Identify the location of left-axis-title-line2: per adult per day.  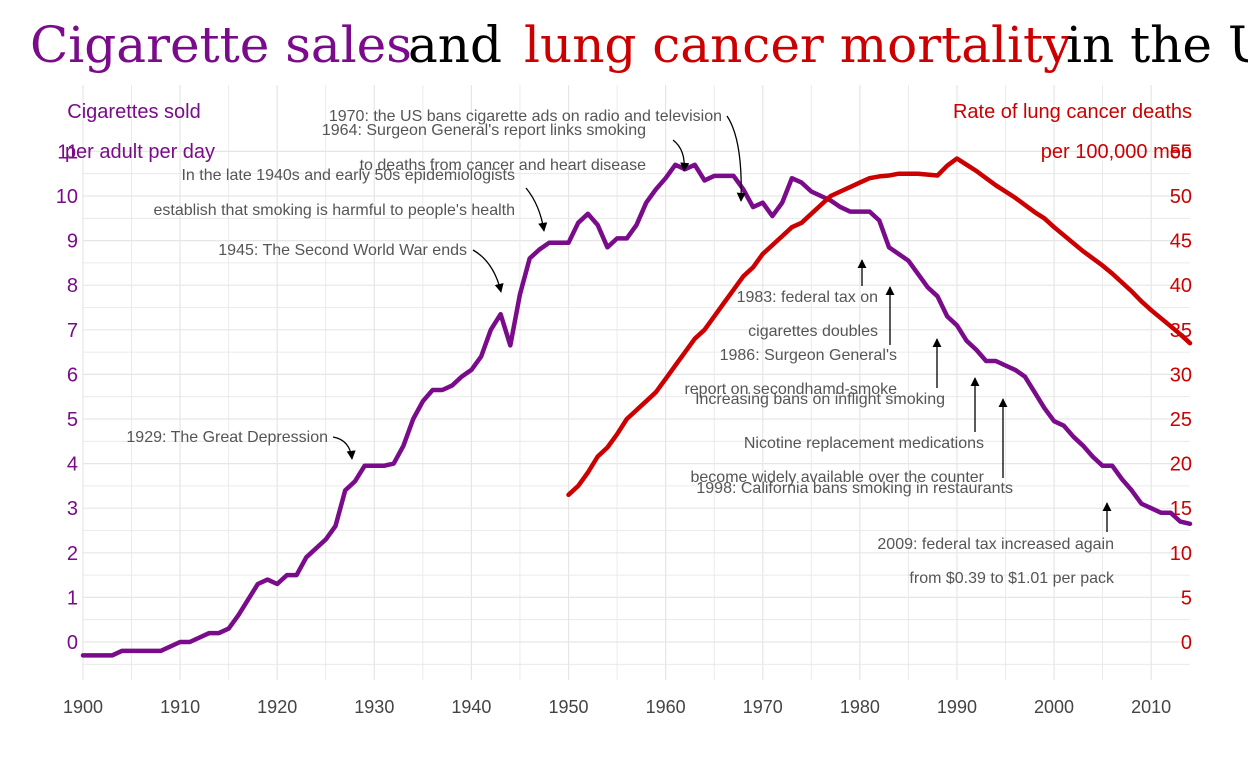
(140, 152).